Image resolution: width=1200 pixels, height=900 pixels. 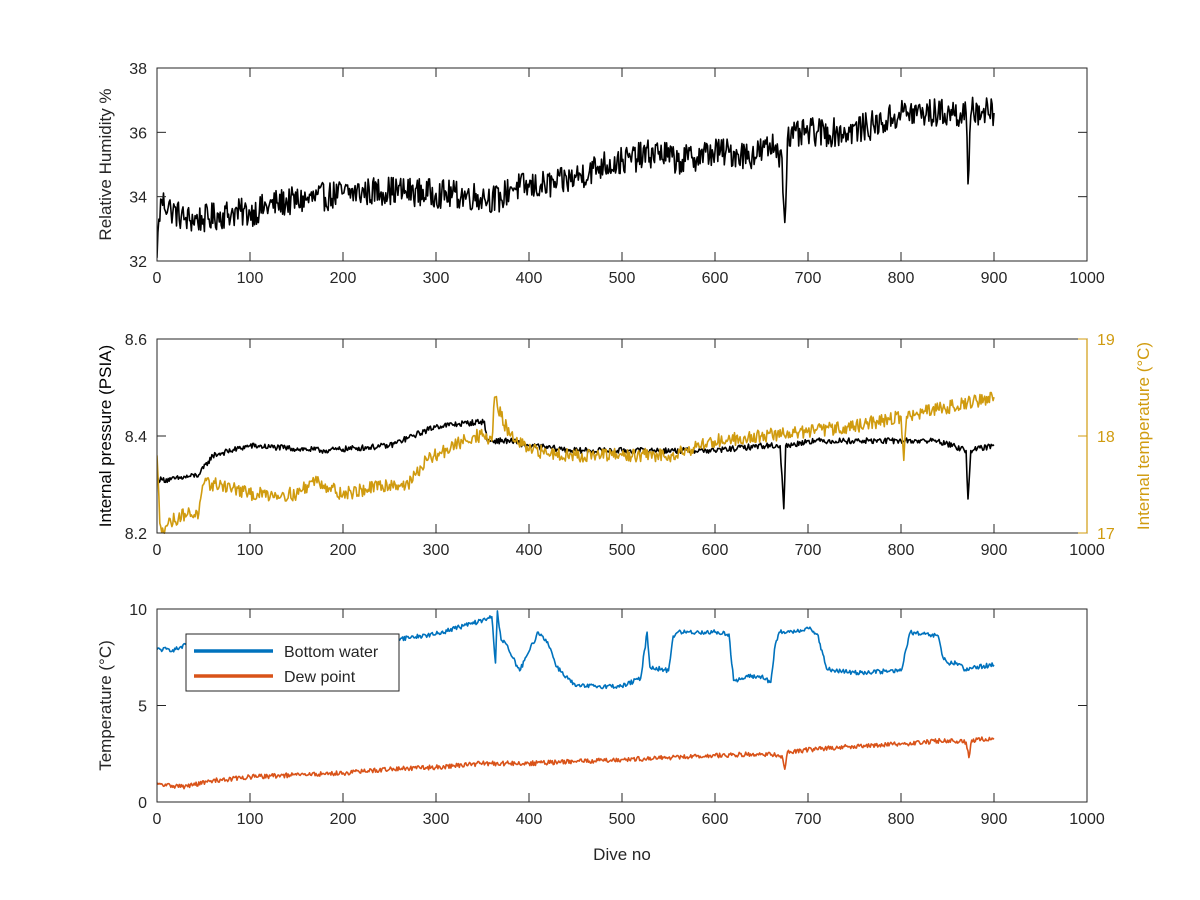 What do you see at coordinates (138, 133) in the screenshot?
I see `y-tick-label: 36` at bounding box center [138, 133].